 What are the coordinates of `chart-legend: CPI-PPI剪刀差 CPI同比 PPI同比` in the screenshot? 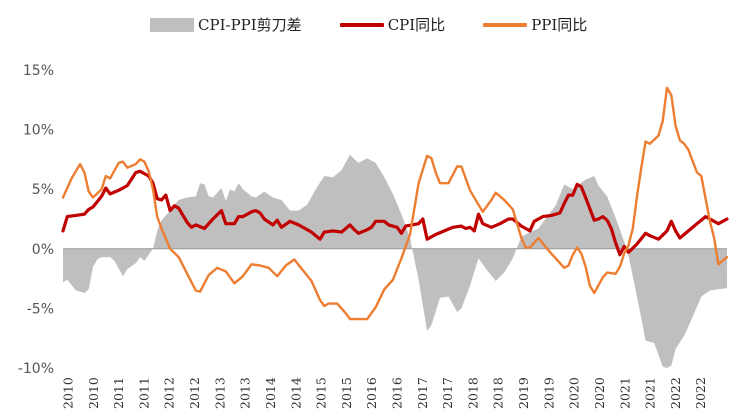 It's located at (387, 24).